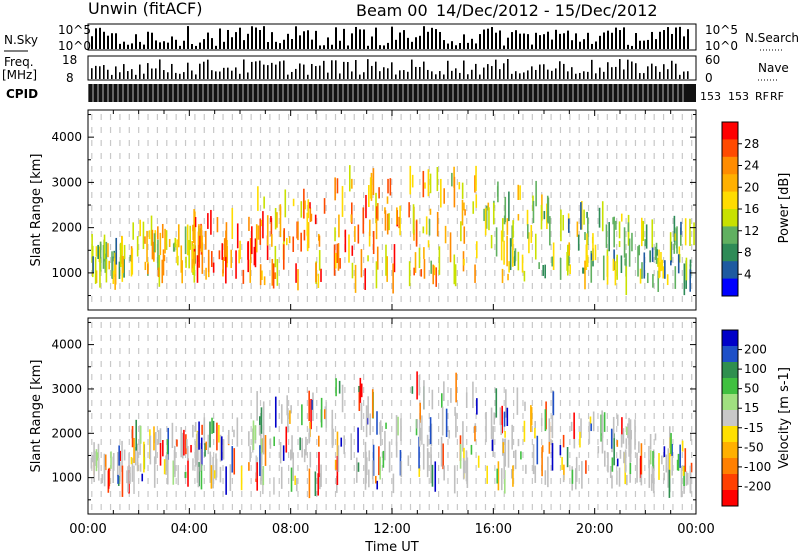 The image size is (800, 554). What do you see at coordinates (19, 62) in the screenshot?
I see `freq-label: Freq.` at bounding box center [19, 62].